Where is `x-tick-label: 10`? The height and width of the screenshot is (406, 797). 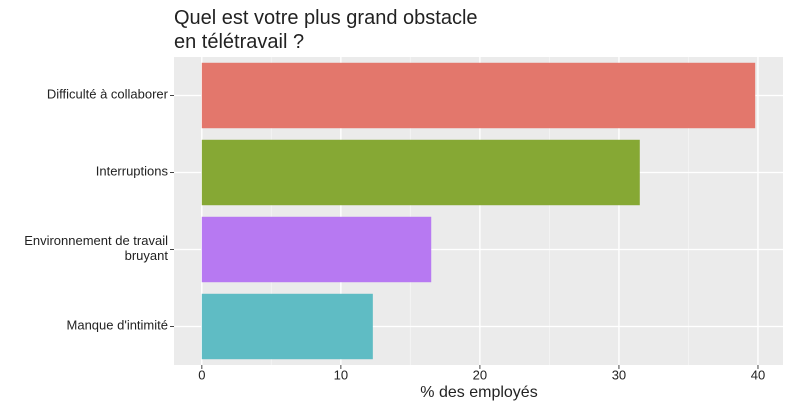
x-tick-label: 10 is located at coordinates (341, 374).